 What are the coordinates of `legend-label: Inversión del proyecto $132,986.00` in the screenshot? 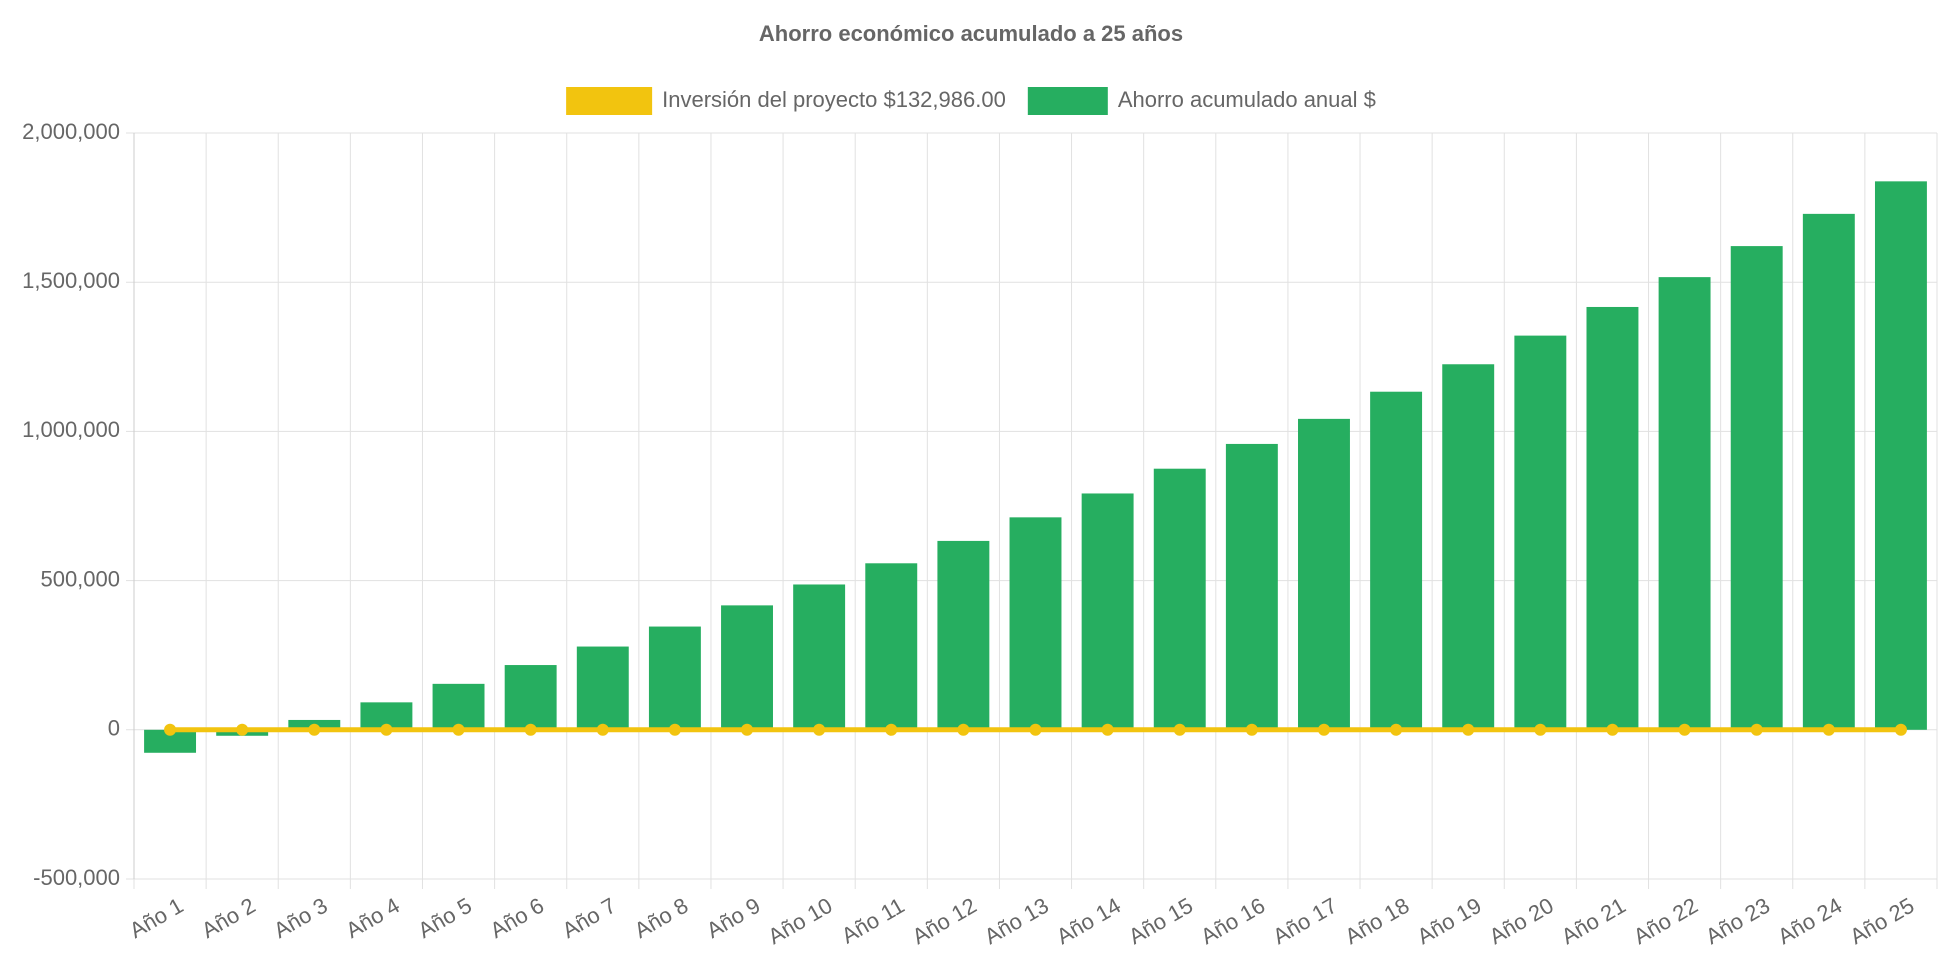 It's located at (834, 99).